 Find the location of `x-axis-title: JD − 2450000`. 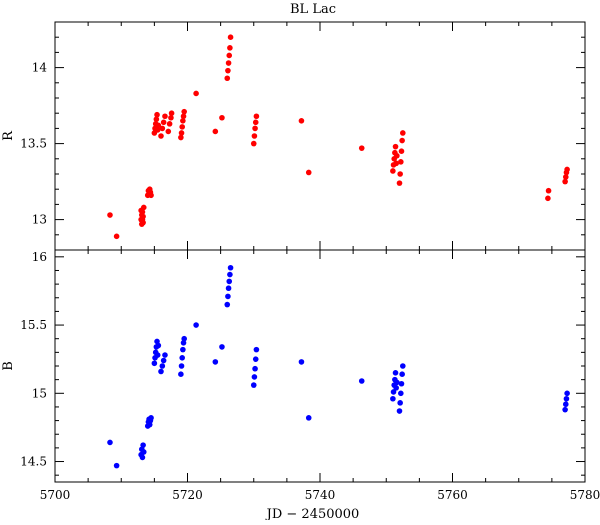

x-axis-title: JD − 2450000 is located at coordinates (312, 513).